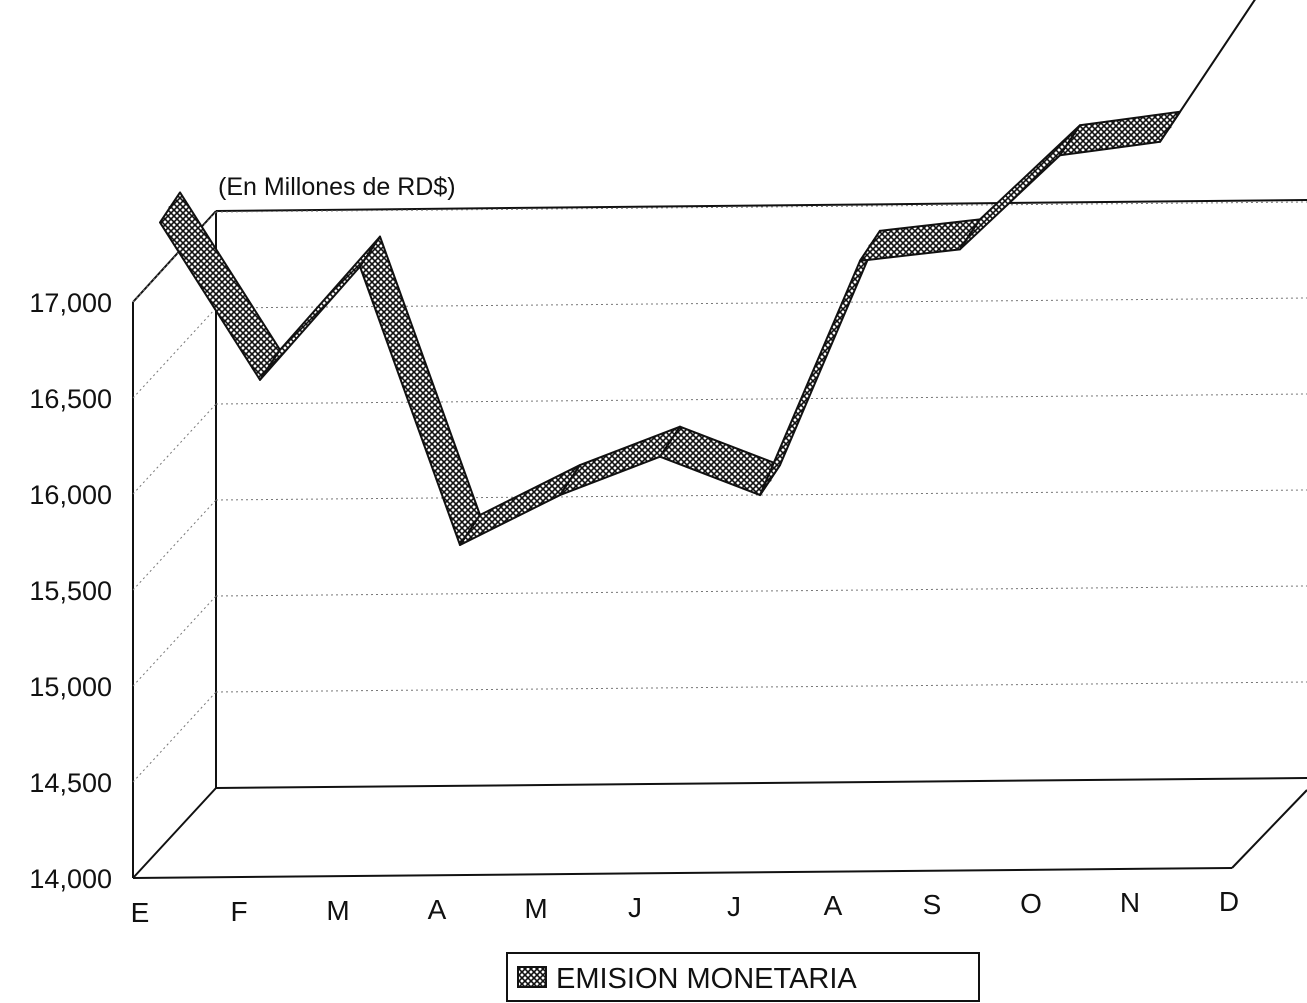 This screenshot has width=1307, height=1003. Describe the element at coordinates (682, 873) in the screenshot. I see `floor-front-edge` at that location.